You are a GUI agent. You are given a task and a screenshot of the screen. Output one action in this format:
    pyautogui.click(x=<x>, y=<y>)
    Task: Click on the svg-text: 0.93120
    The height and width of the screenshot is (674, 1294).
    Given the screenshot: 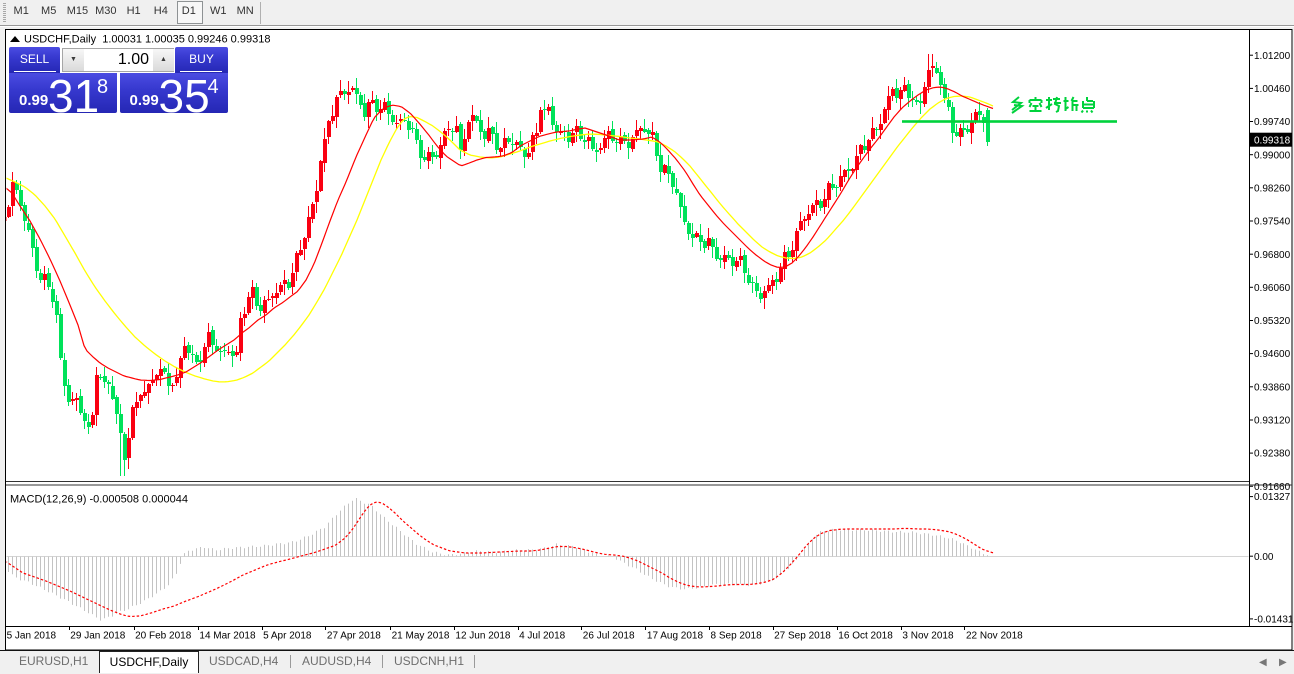 What is the action you would take?
    pyautogui.click(x=1272, y=421)
    